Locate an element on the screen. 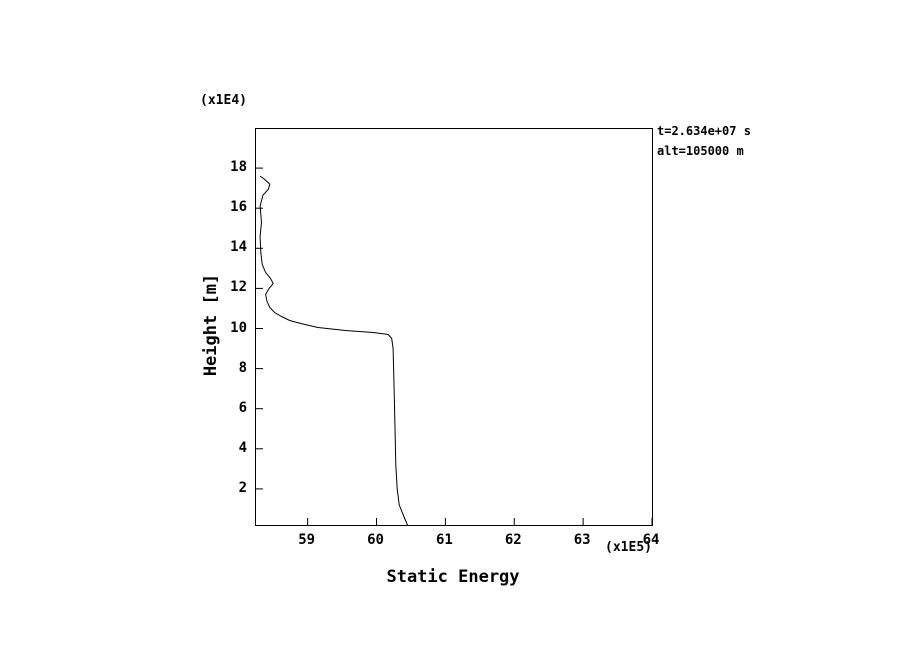 Image resolution: width=904 pixels, height=654 pixels. x-tick-label: 59 is located at coordinates (307, 540).